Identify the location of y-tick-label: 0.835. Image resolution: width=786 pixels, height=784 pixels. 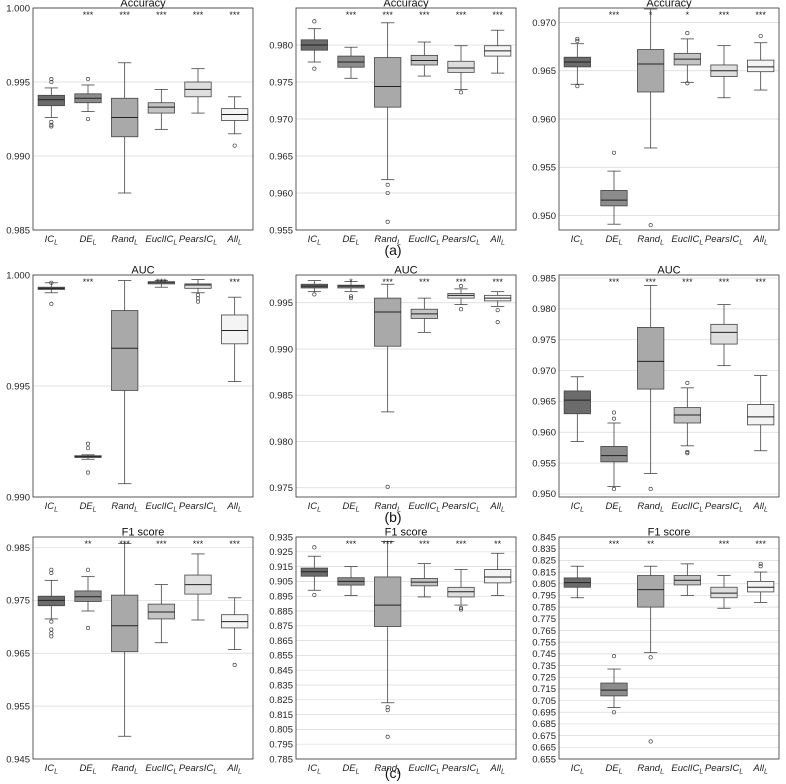
(281, 685).